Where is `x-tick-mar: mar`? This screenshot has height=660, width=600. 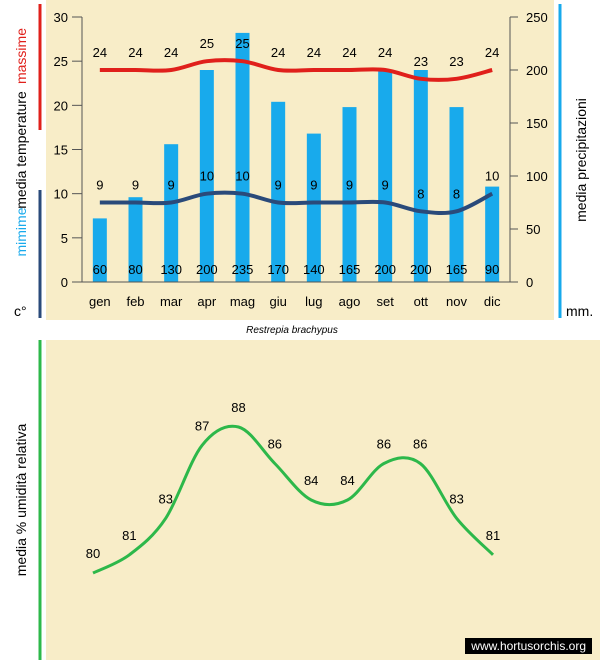
x-tick-mar: mar is located at coordinates (171, 301).